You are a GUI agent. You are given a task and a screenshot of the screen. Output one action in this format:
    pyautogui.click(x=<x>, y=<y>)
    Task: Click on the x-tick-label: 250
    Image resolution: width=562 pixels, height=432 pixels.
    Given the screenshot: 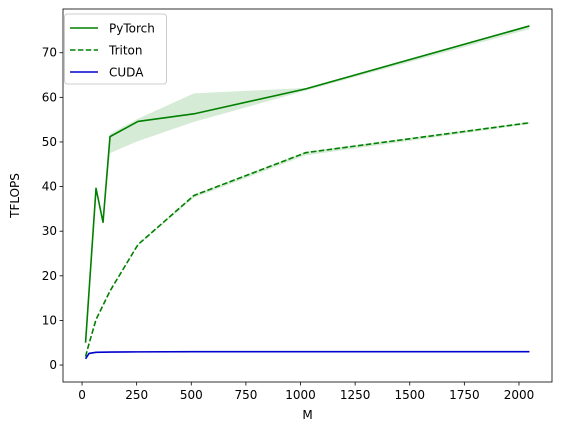 What is the action you would take?
    pyautogui.click(x=136, y=395)
    